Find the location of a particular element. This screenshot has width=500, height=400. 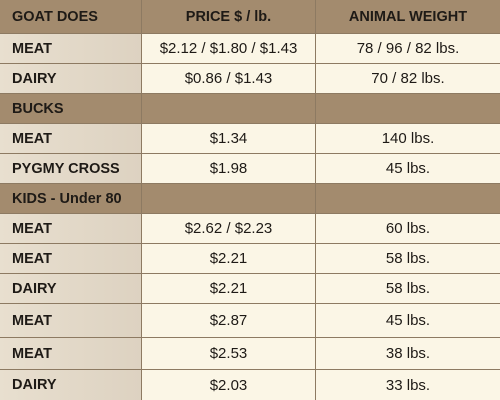

row-weight: 60 lbs. is located at coordinates (408, 229).